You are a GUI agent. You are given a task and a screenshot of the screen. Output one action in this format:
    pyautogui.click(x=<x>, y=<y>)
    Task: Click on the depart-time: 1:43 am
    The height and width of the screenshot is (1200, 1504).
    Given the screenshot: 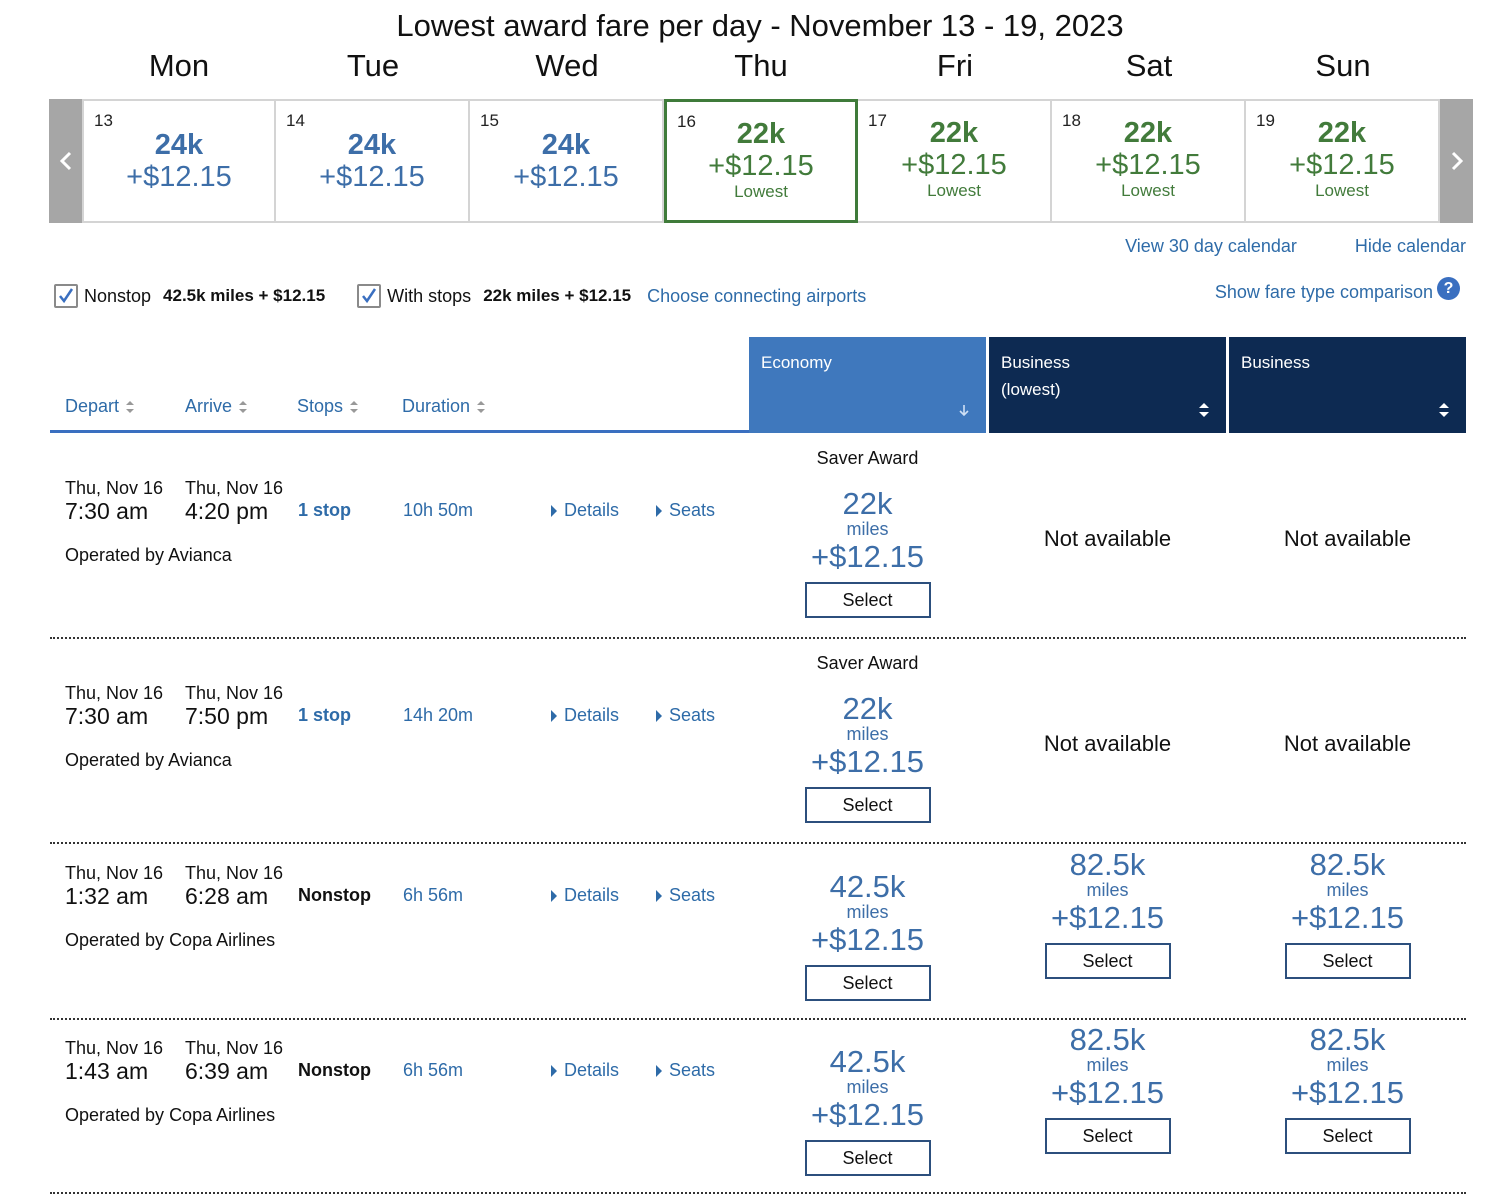 What is the action you would take?
    pyautogui.click(x=107, y=1071)
    